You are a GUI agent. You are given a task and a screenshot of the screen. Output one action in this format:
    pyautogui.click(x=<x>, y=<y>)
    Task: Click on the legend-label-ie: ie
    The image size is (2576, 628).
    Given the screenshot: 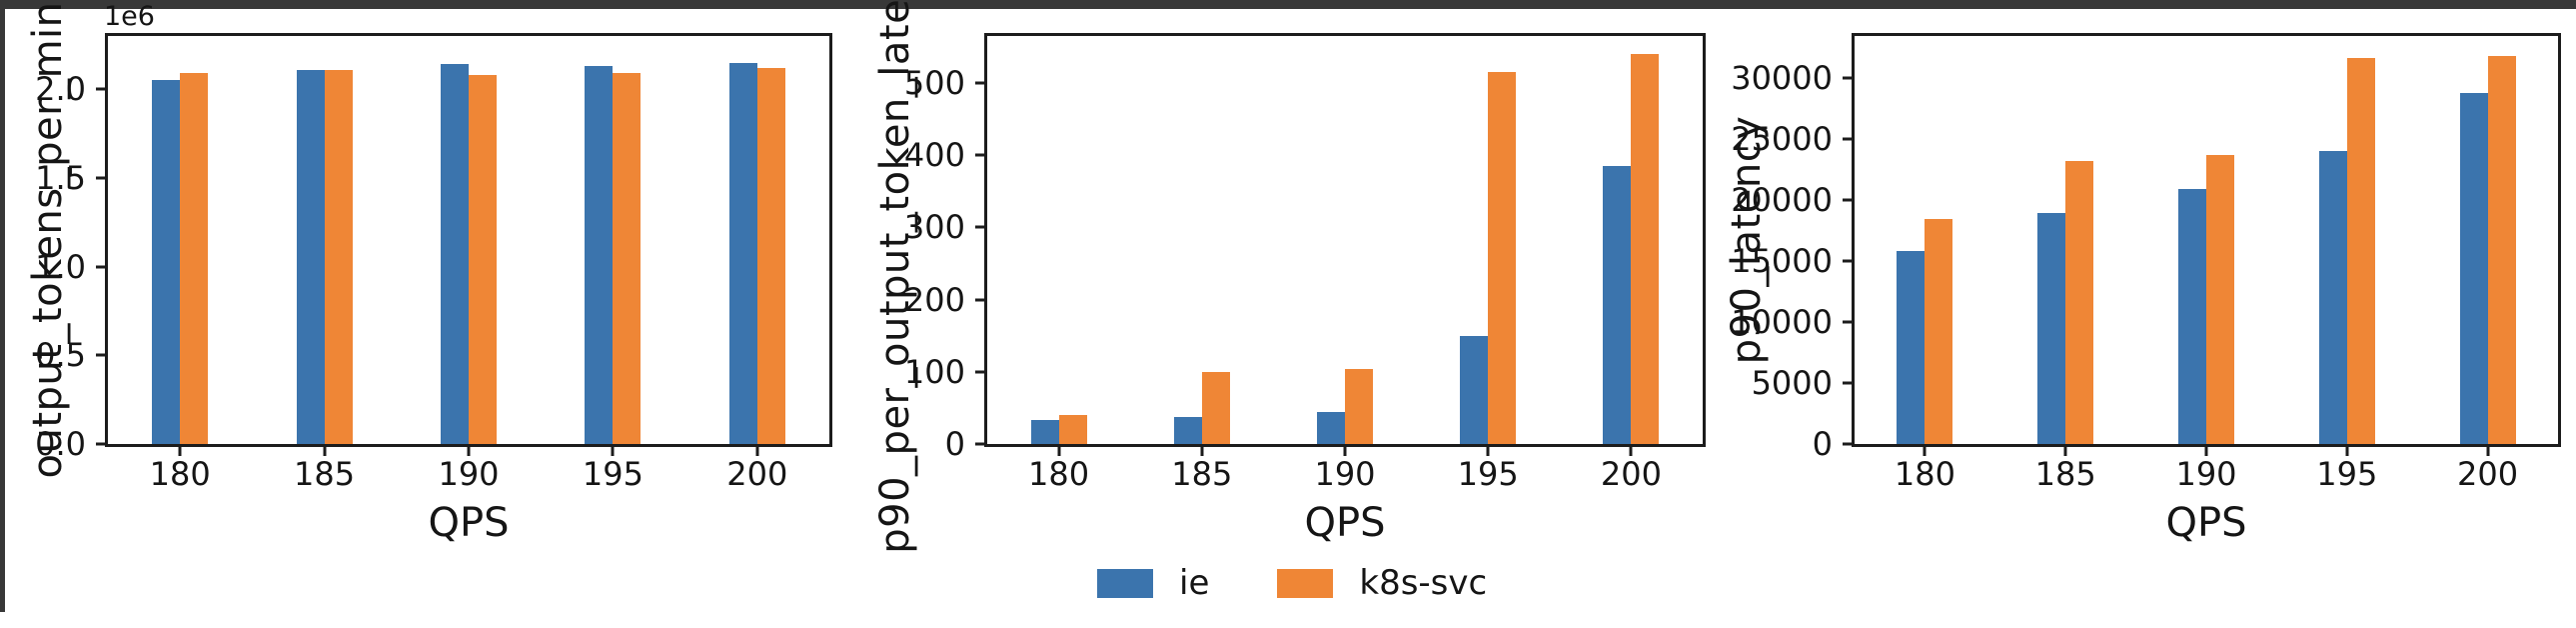 What is the action you would take?
    pyautogui.click(x=1194, y=583)
    